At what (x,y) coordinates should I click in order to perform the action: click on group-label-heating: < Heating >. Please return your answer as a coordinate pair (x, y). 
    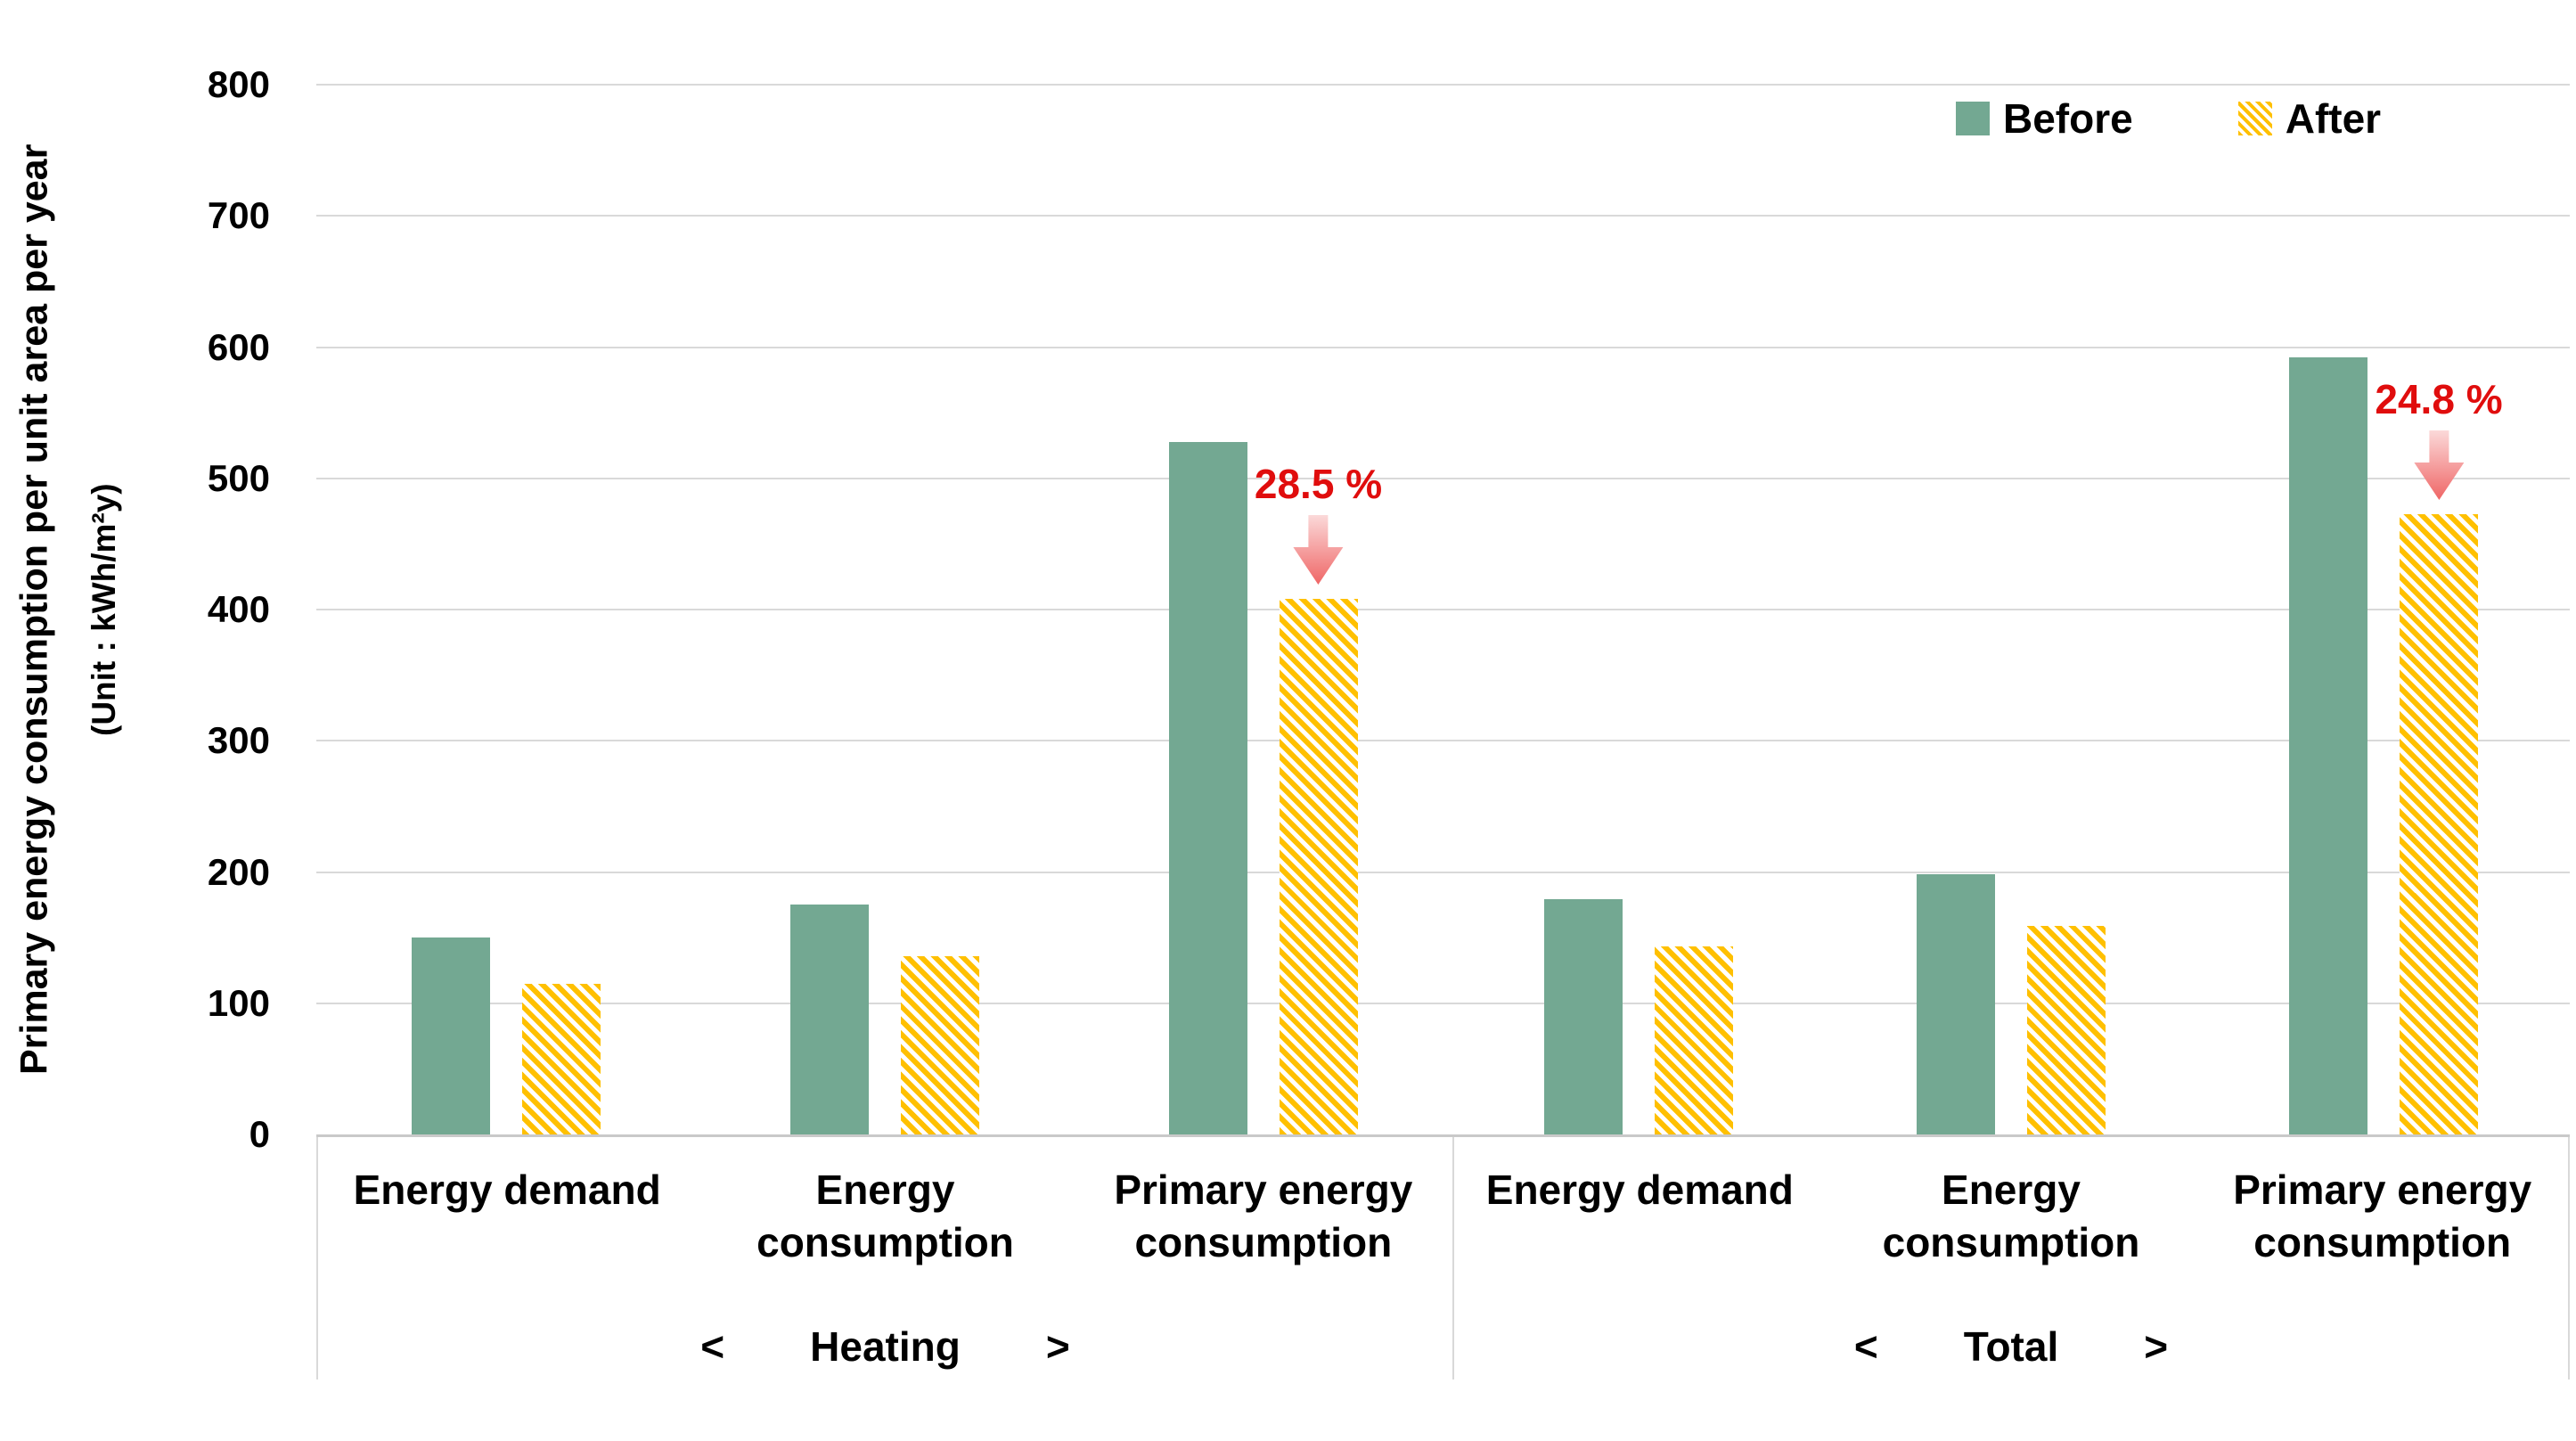
    Looking at the image, I should click on (885, 1346).